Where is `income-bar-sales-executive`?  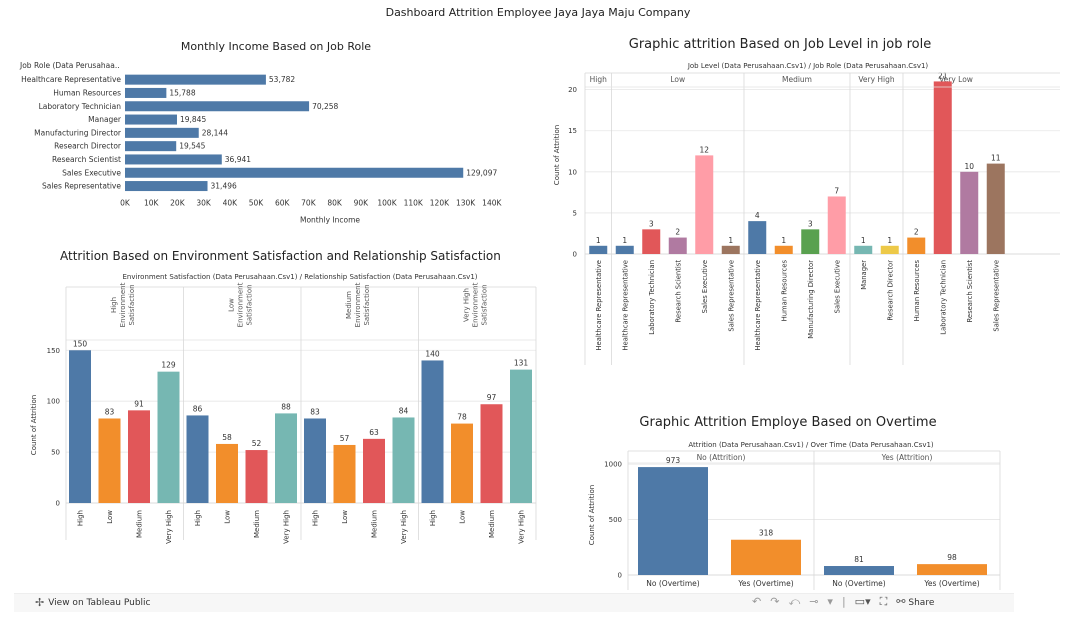
income-bar-sales-executive is located at coordinates (294, 172).